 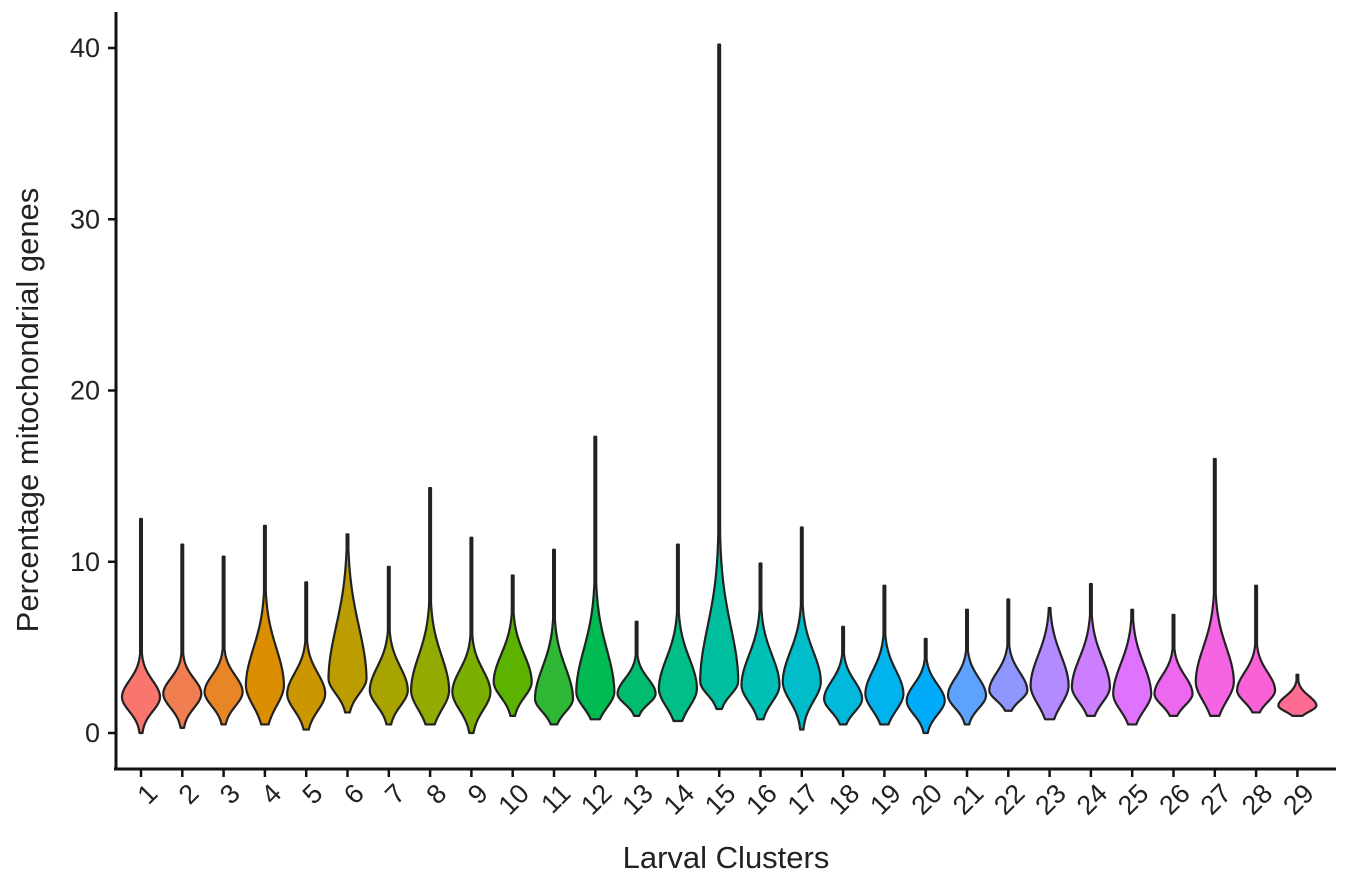 I want to click on x-tick-label: 9, so click(x=478, y=794).